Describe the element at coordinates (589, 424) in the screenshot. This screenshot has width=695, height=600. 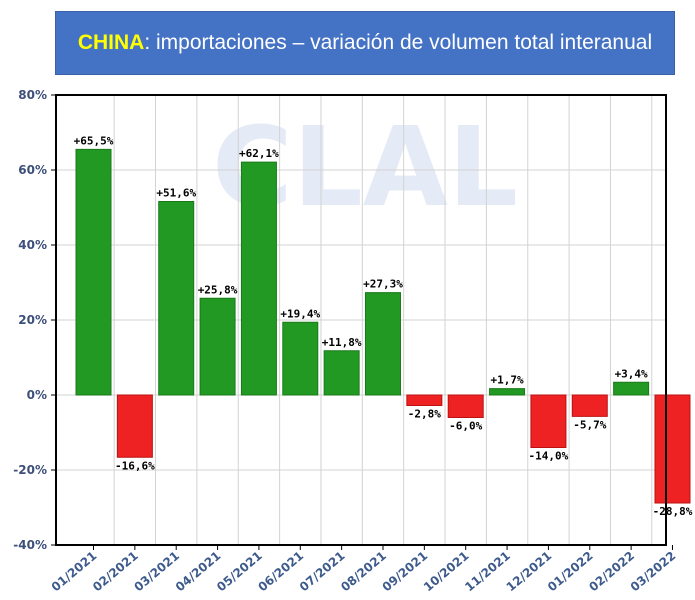
I see `data-label-12: -5,7%` at that location.